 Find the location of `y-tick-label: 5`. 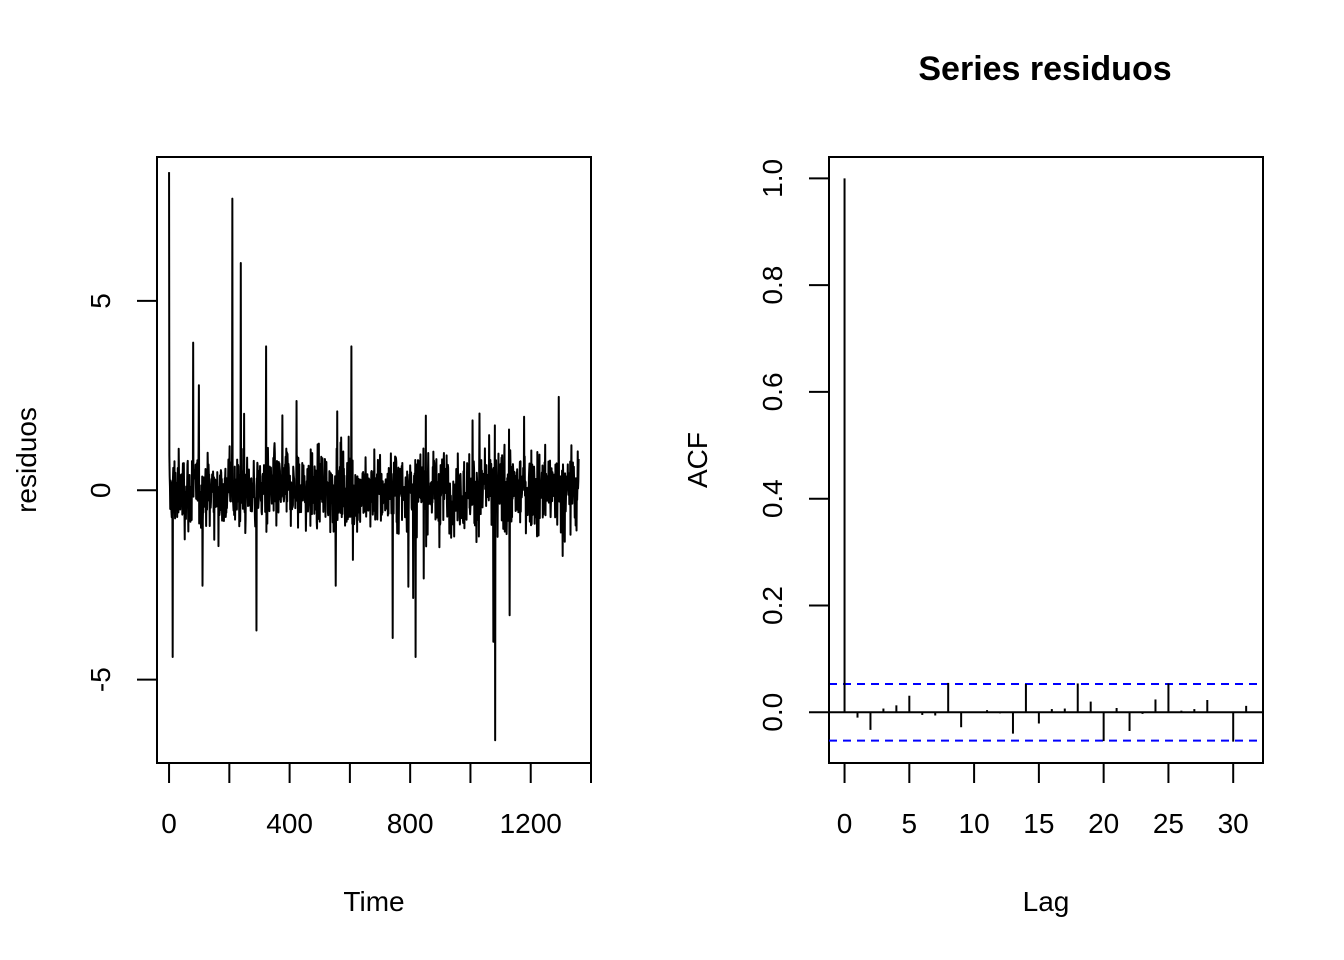

y-tick-label: 5 is located at coordinates (100, 301).